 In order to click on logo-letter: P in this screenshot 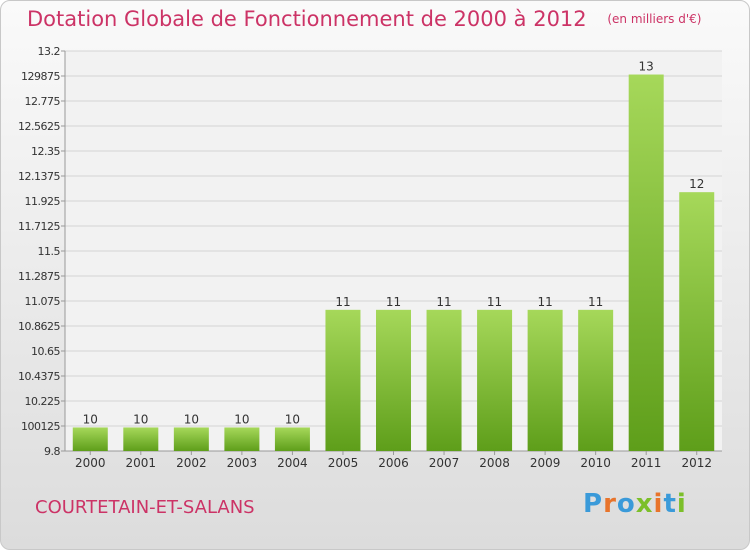, I will do `click(593, 504)`.